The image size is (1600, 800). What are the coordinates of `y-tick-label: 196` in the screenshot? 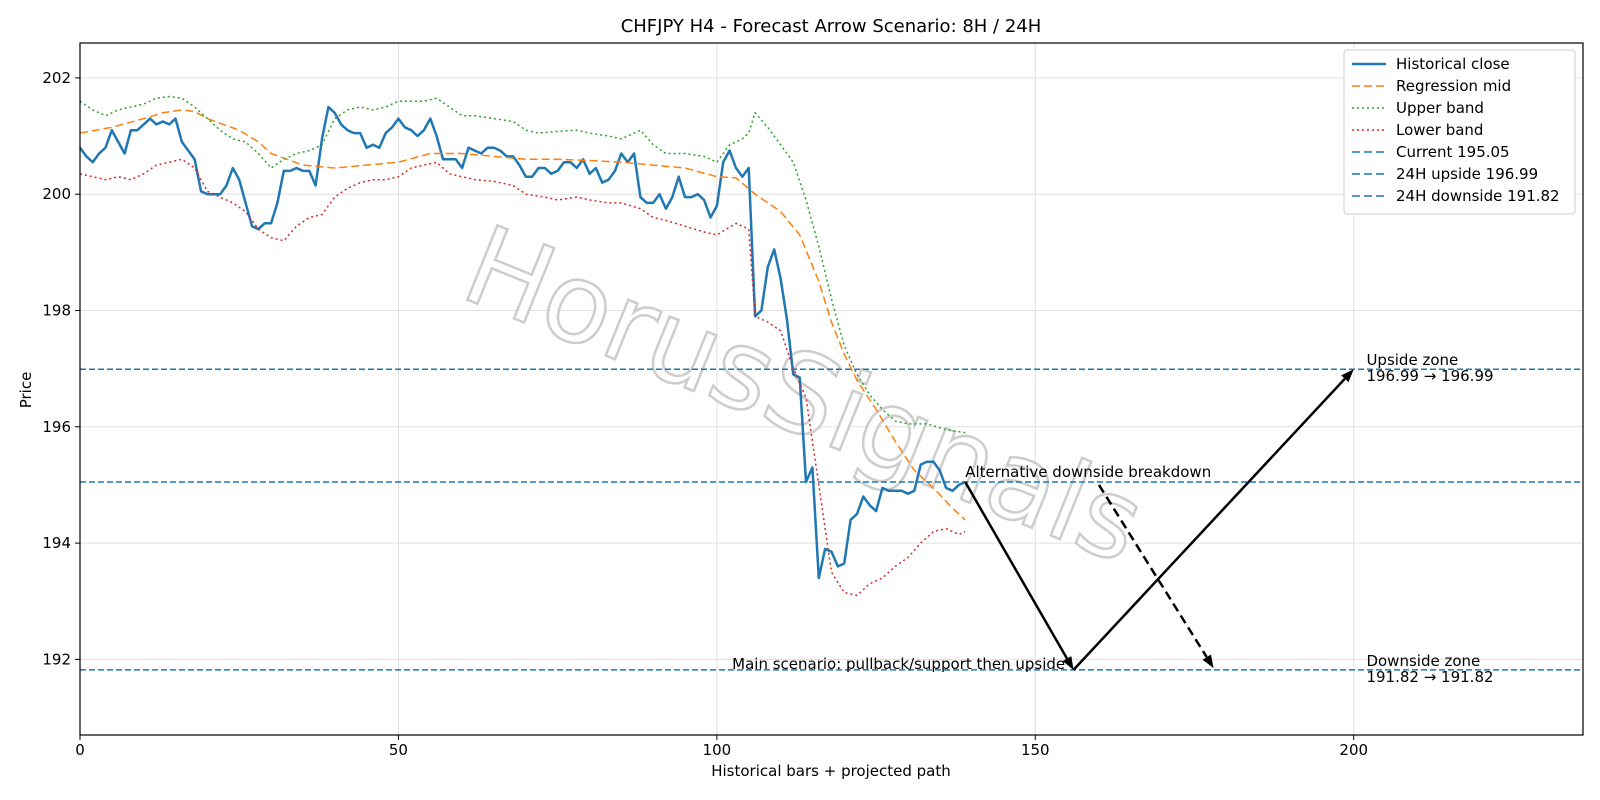 It's located at (56, 427).